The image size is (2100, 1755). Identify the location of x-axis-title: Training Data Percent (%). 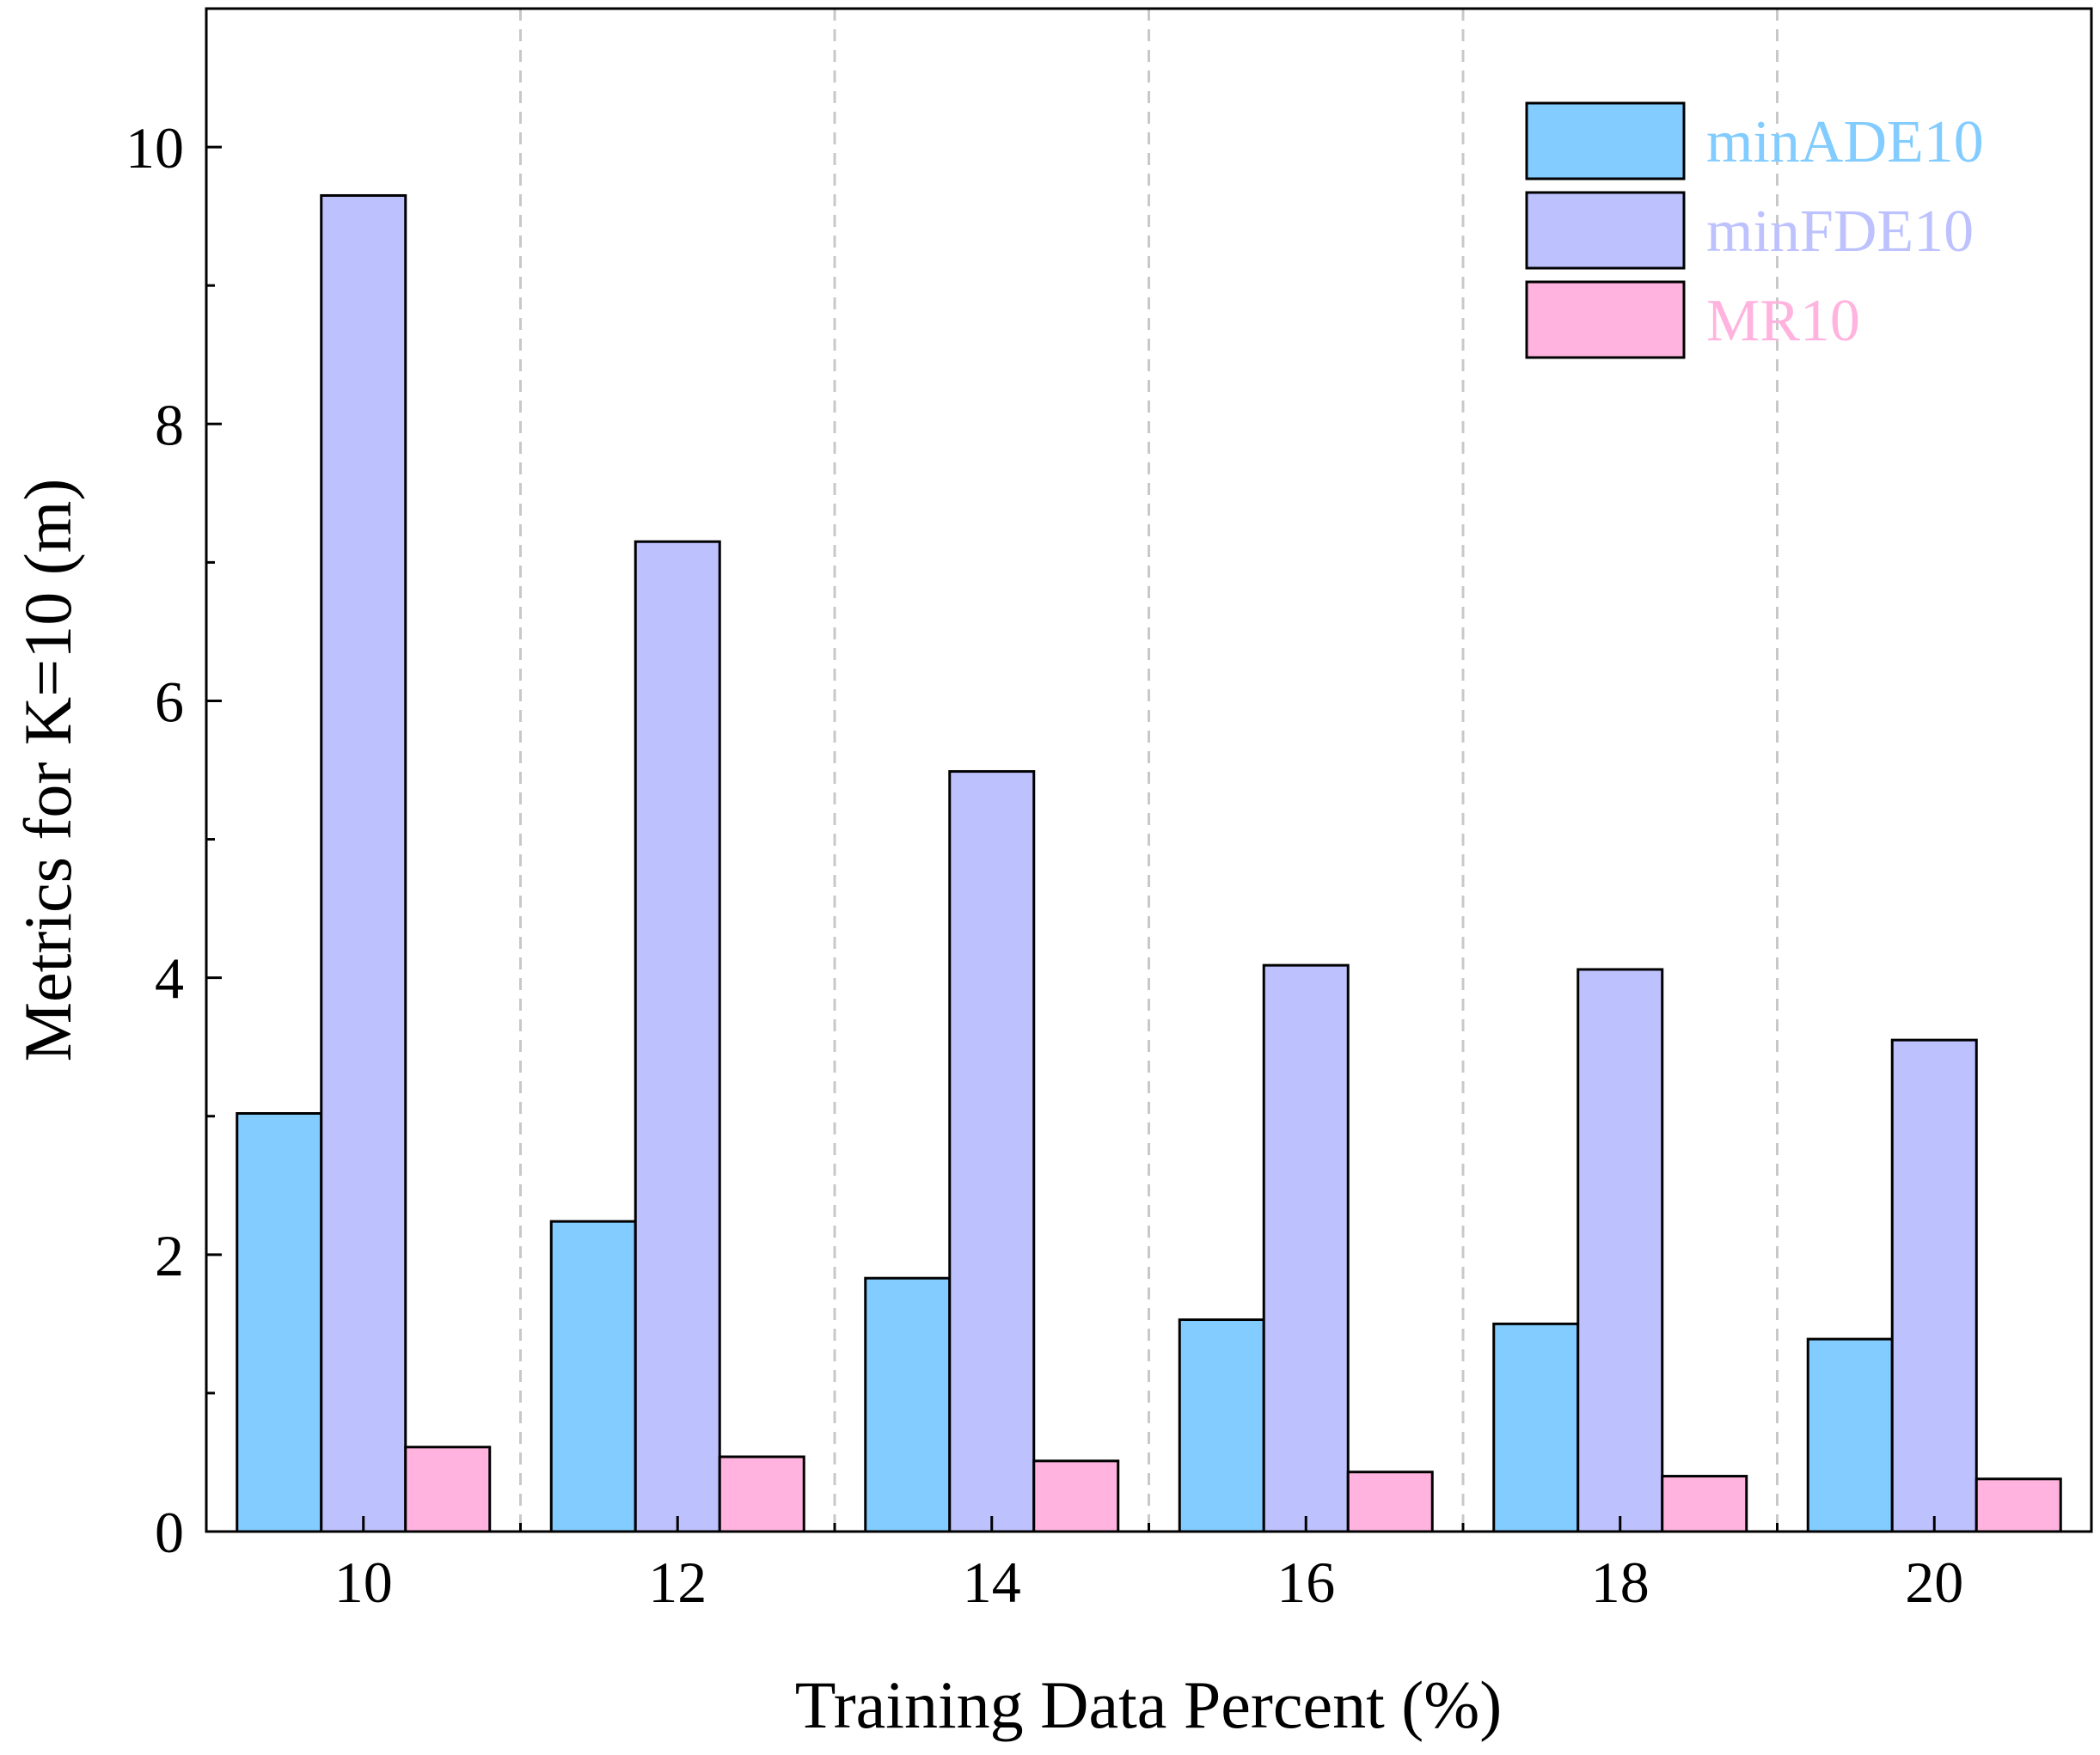
(1148, 1704).